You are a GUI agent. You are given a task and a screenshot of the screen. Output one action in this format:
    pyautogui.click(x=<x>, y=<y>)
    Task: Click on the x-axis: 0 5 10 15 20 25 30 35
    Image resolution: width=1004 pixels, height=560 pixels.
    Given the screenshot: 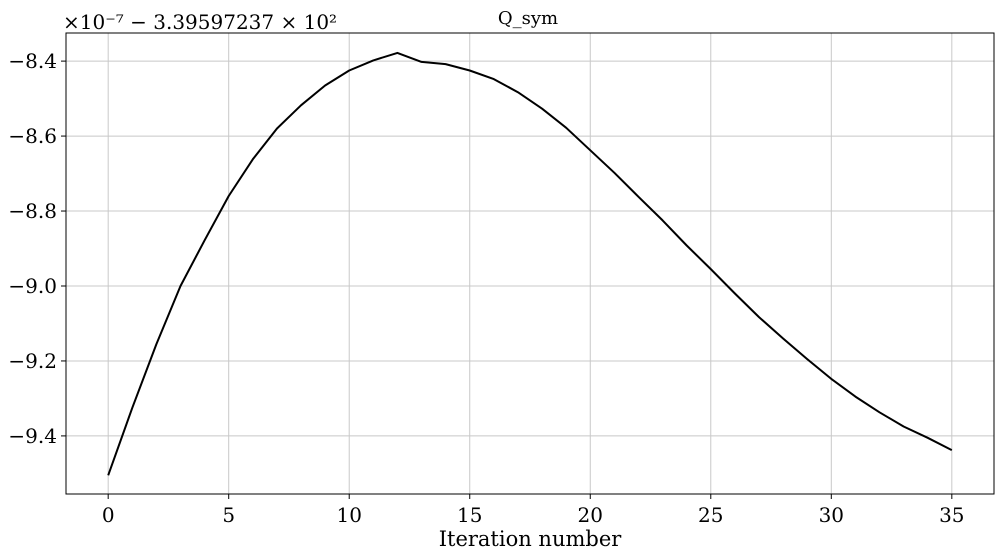 What is the action you would take?
    pyautogui.click(x=533, y=510)
    